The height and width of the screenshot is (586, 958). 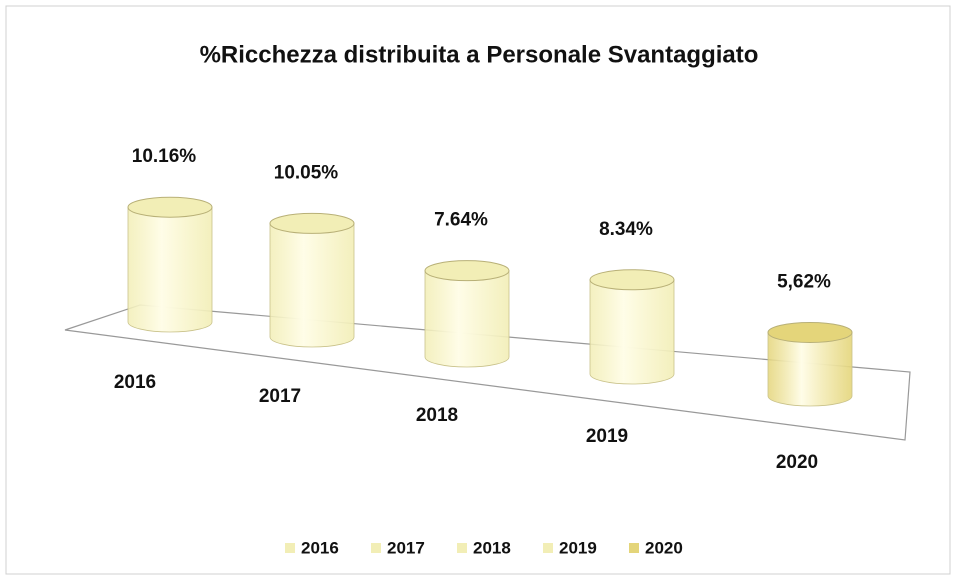 What do you see at coordinates (164, 156) in the screenshot?
I see `value-label: 10.16%` at bounding box center [164, 156].